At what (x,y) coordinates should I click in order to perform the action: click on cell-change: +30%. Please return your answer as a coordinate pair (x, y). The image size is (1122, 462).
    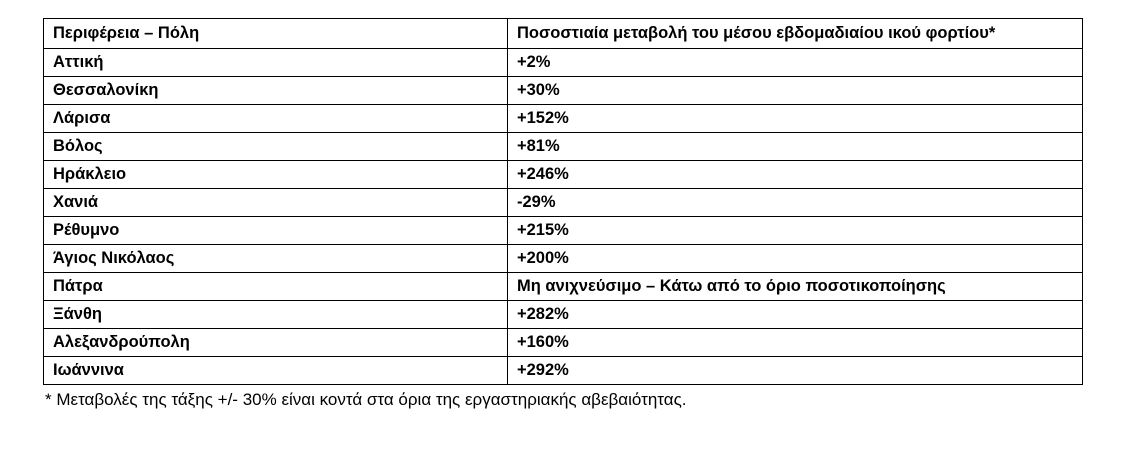
    Looking at the image, I should click on (795, 90).